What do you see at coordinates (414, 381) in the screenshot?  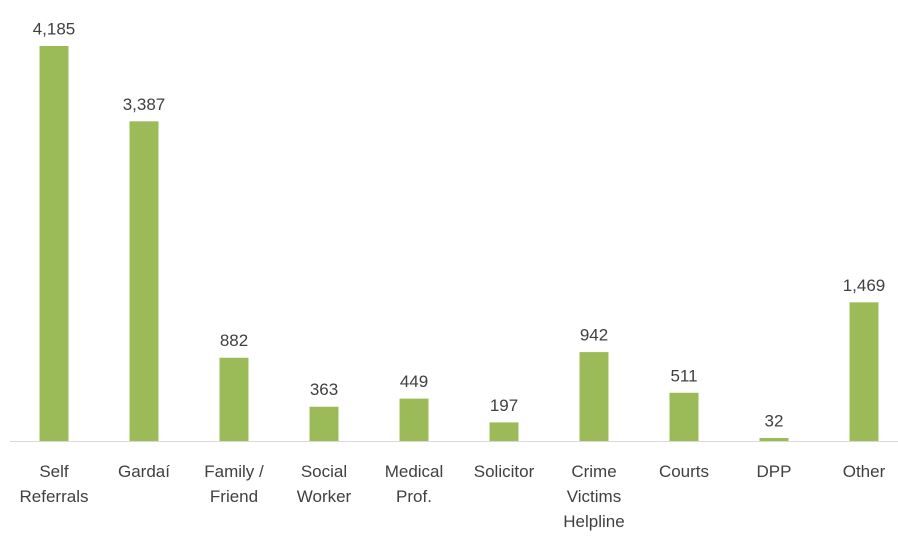 I see `data-label: 449` at bounding box center [414, 381].